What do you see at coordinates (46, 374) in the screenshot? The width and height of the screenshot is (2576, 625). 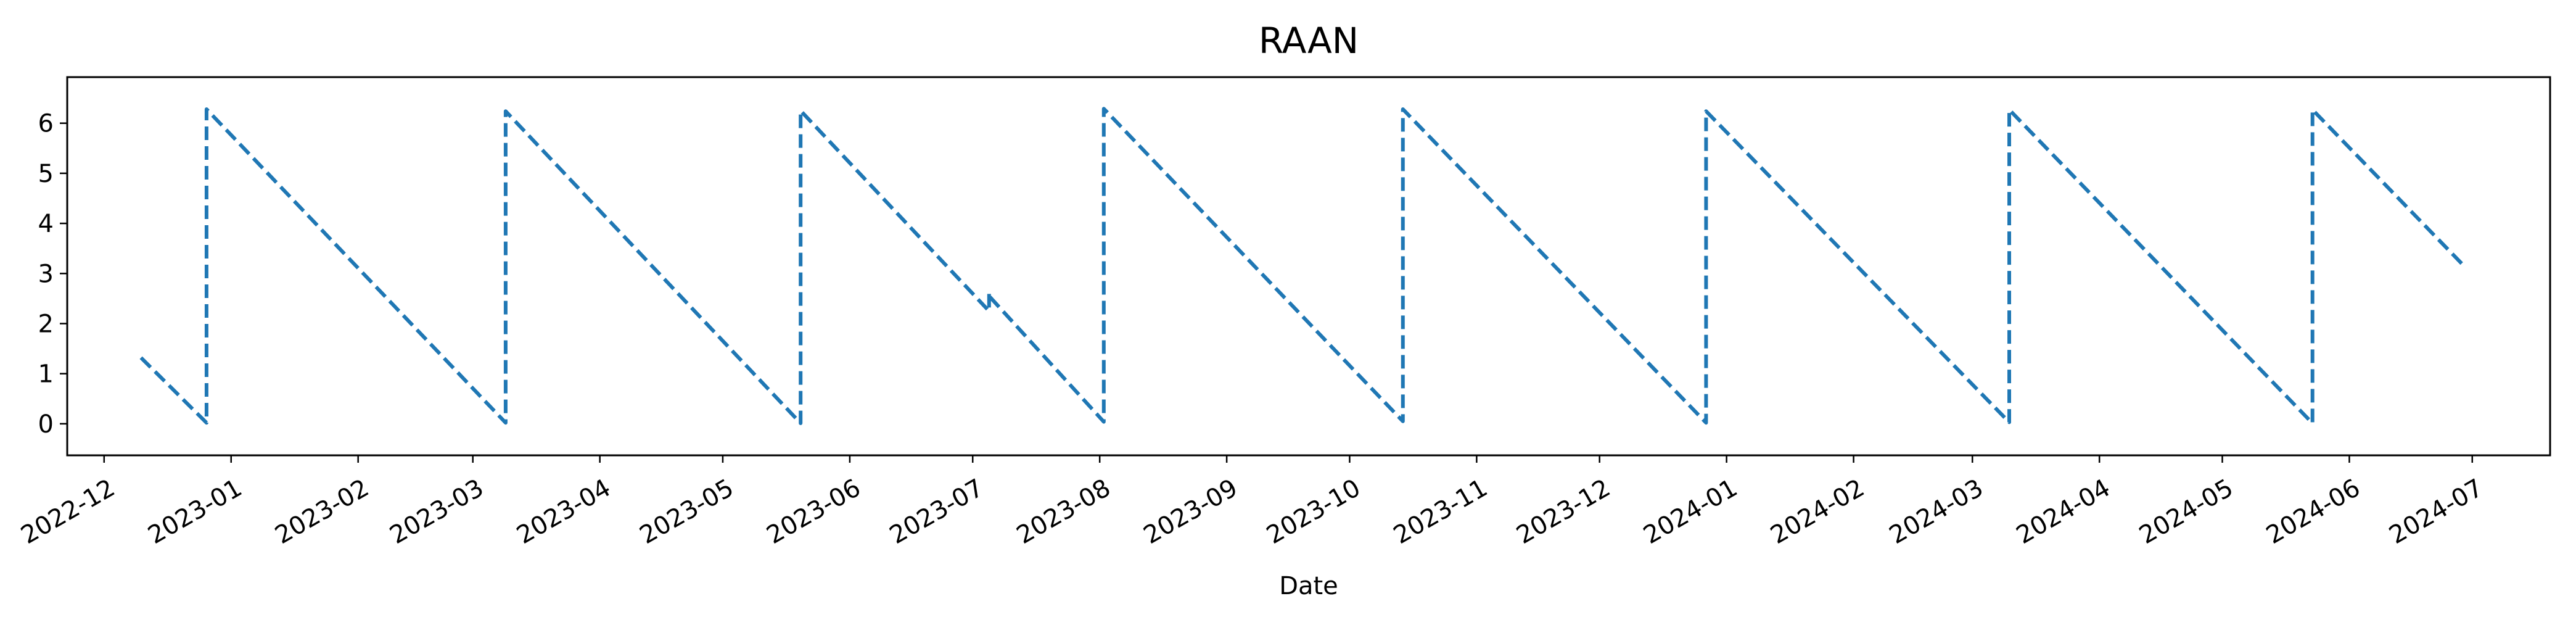 I see `y-tick-label: 1` at bounding box center [46, 374].